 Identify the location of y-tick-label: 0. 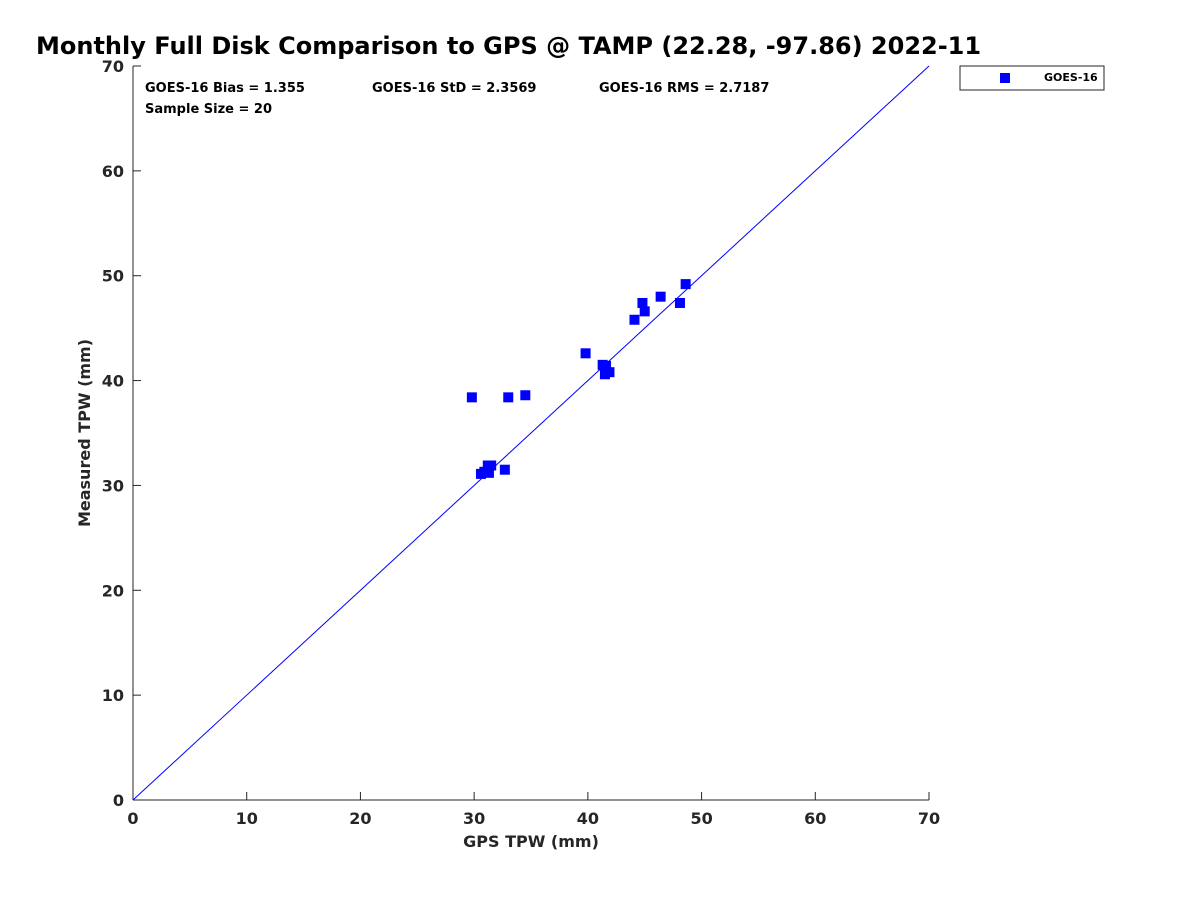
(118, 800).